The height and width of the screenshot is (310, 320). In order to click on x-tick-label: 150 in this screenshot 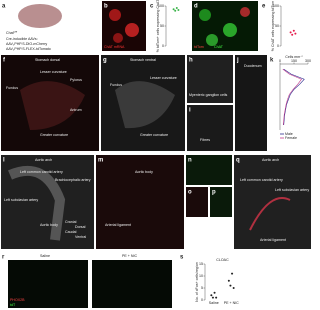, I will do `click(294, 61)`.